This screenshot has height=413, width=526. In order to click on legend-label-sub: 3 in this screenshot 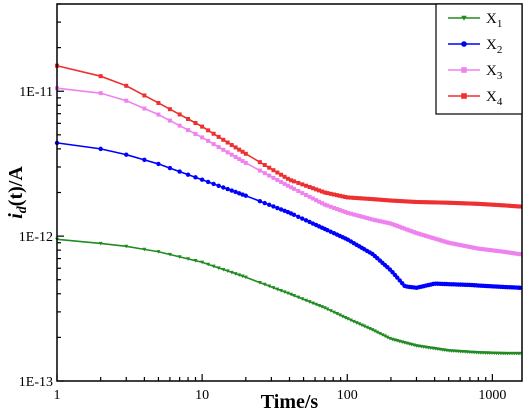, I will do `click(500, 76)`.